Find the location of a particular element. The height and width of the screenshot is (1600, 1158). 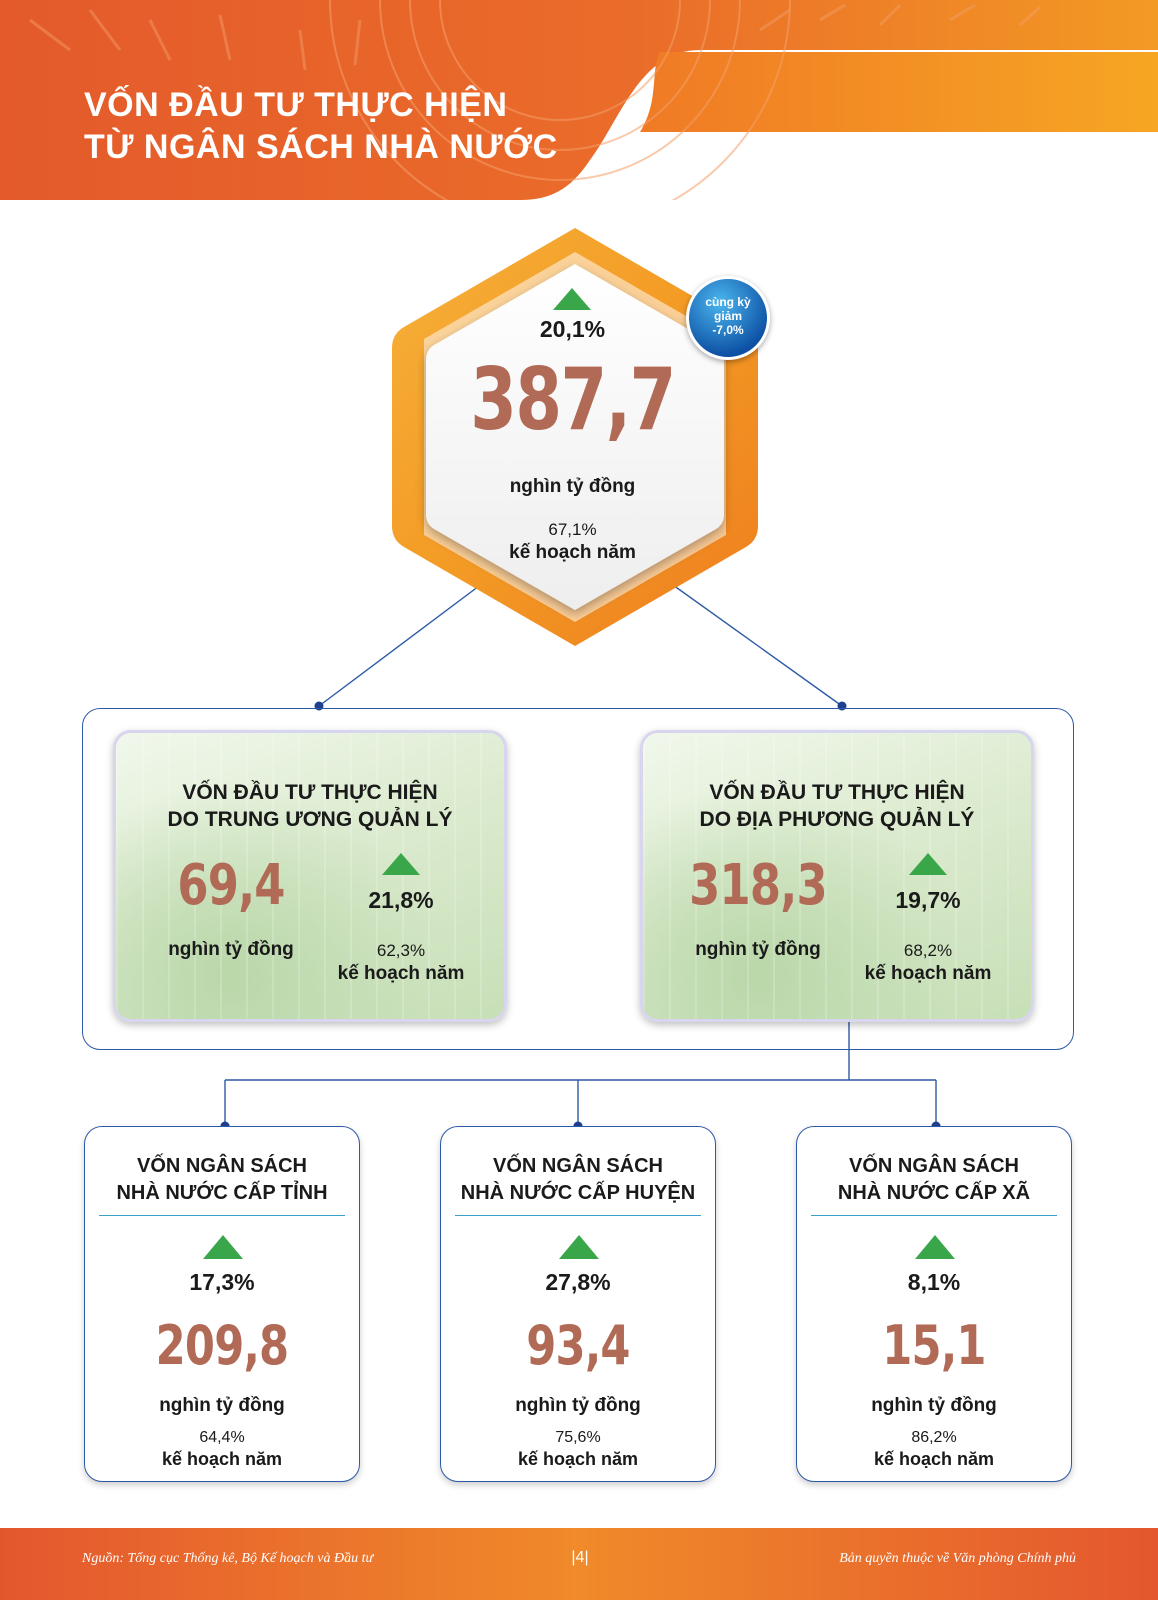

badge-line2: giảm is located at coordinates (727, 316).